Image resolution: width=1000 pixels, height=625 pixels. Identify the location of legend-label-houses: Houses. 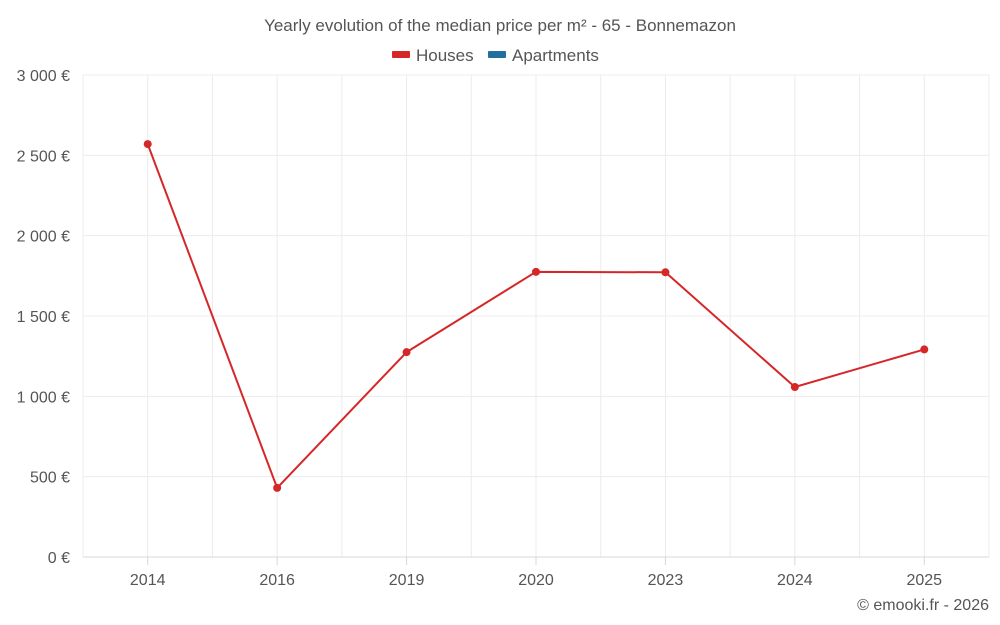
(445, 55).